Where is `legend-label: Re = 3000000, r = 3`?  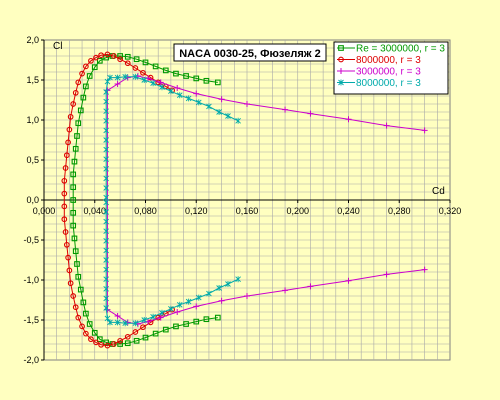 legend-label: Re = 3000000, r = 3 is located at coordinates (400, 49).